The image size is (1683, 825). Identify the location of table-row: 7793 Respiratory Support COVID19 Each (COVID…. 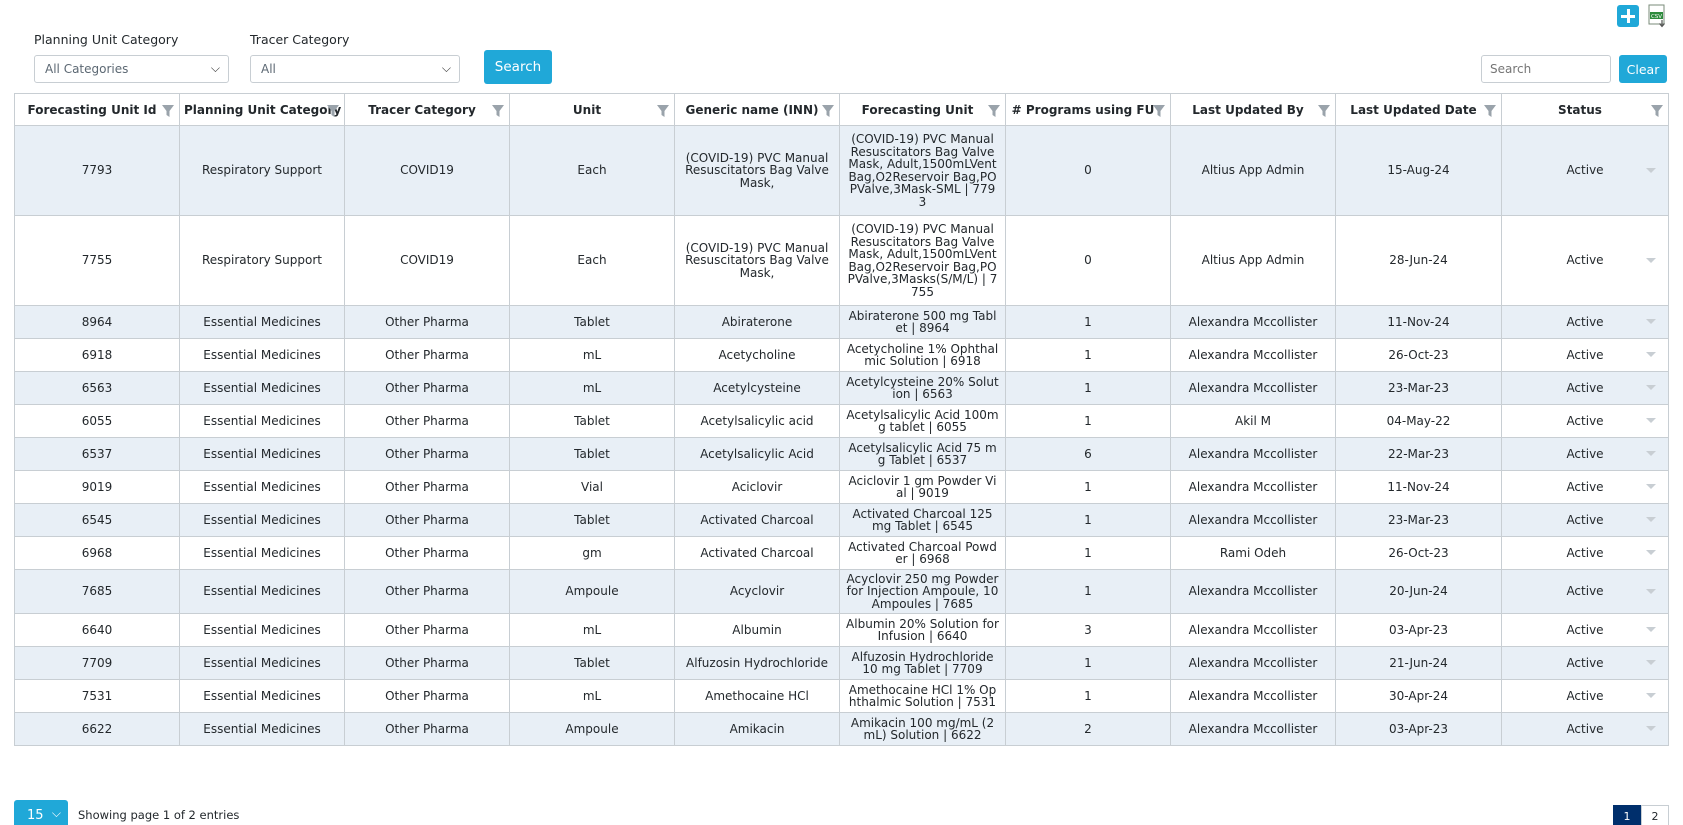
(841, 170).